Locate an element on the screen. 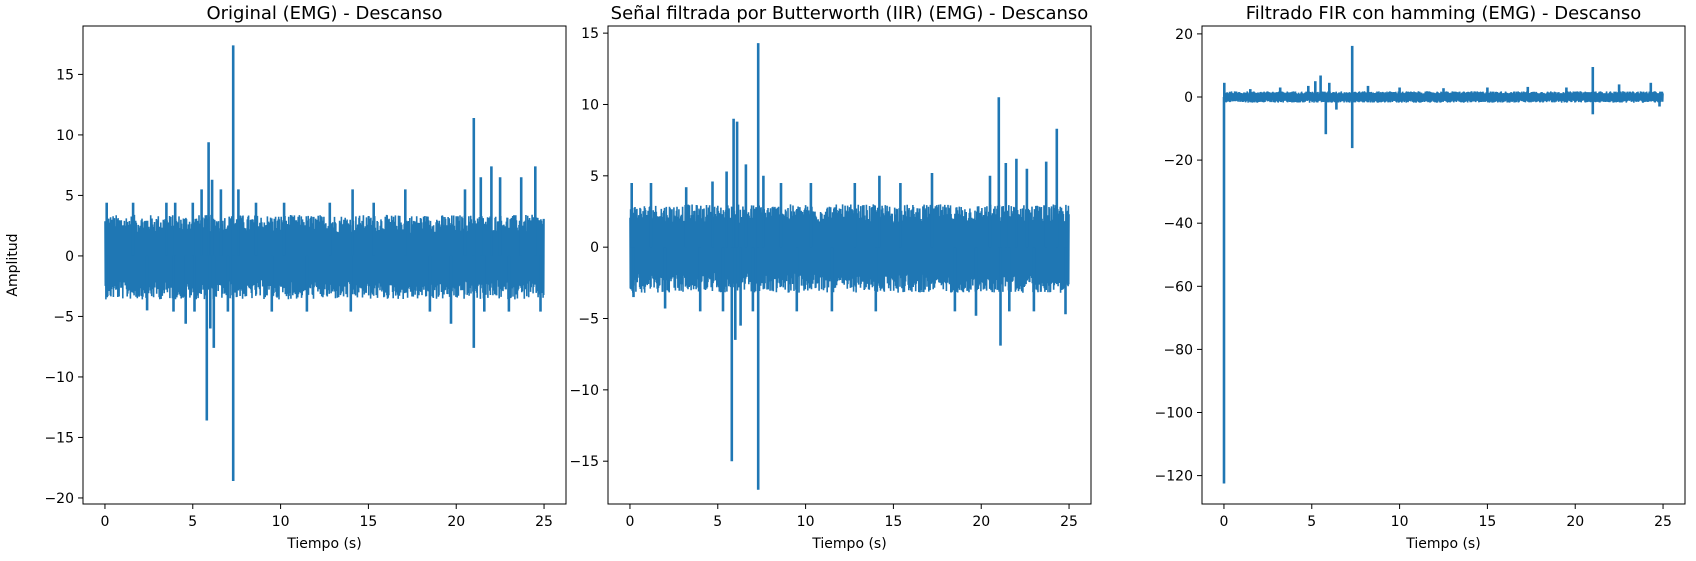  y-tick-label: −60 is located at coordinates (1178, 287).